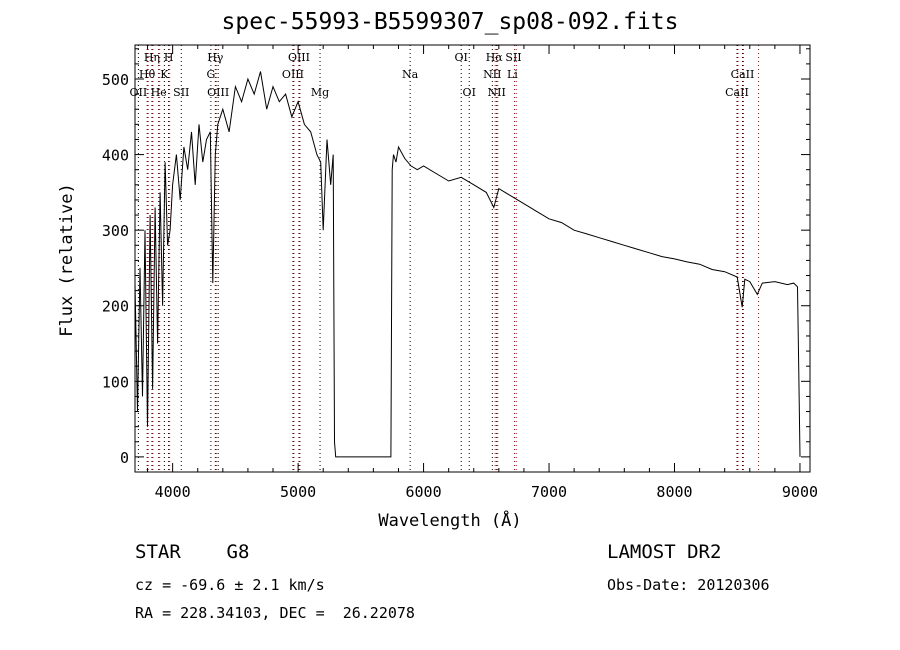  I want to click on line-label: Hη, so click(152, 57).